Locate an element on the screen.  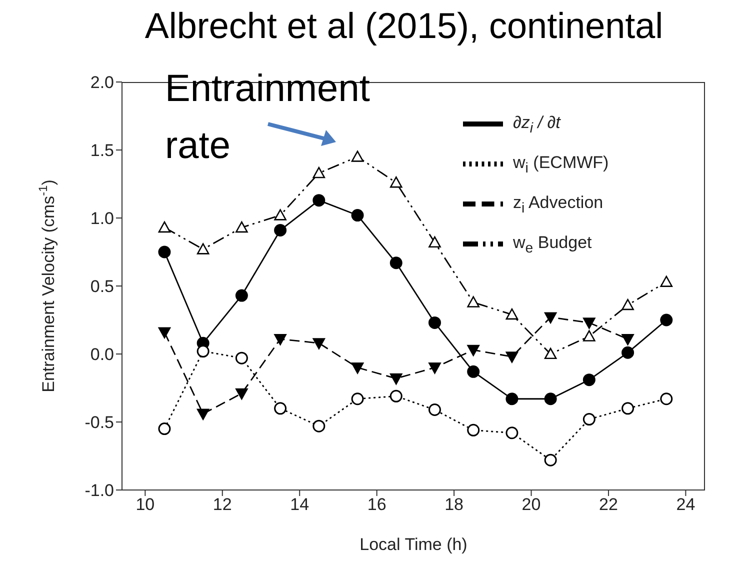
x-tick-label: 24 is located at coordinates (686, 504).